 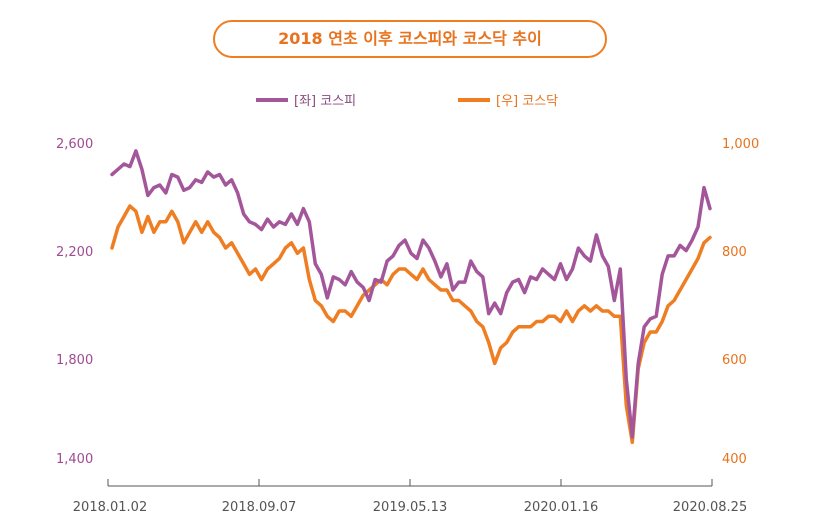 I want to click on title-box, so click(x=410, y=39).